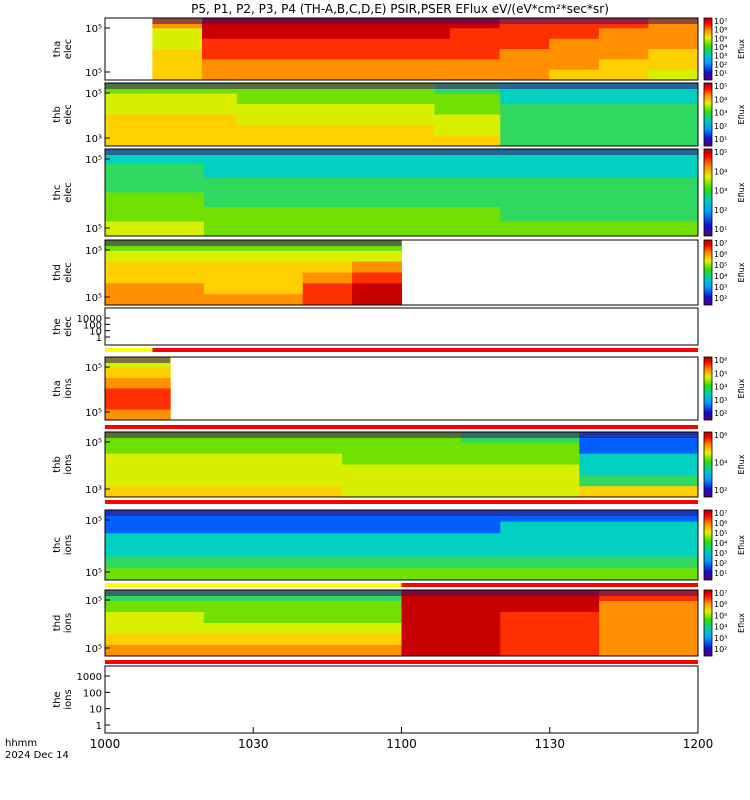  I want to click on colorbar-thd-elec: 10⁷ 10⁶ 10⁵ 10⁴ 10³ 10² Eflux, so click(724, 272).